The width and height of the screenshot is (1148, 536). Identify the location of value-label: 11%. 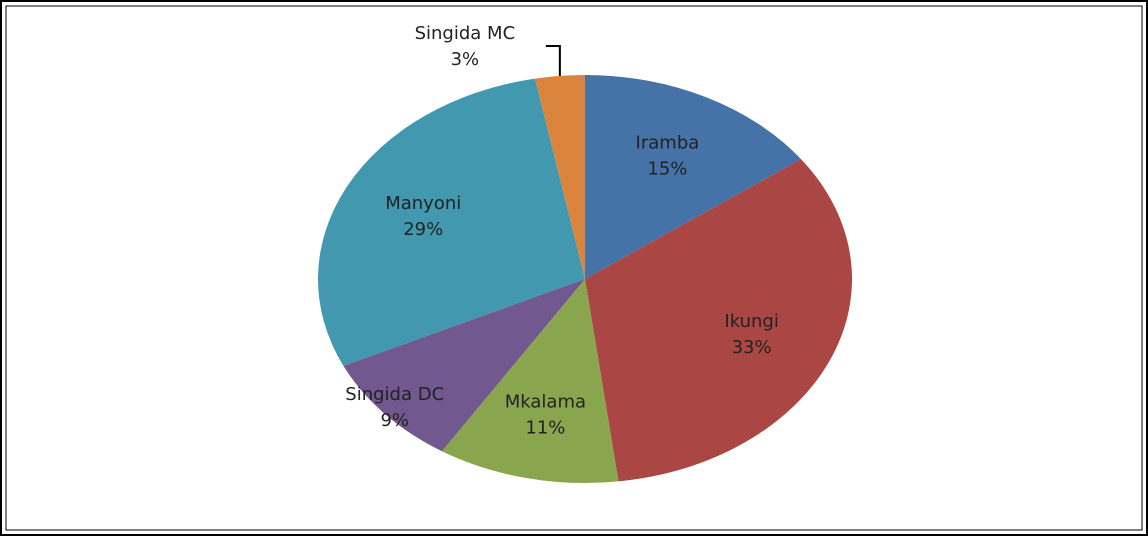
(545, 427).